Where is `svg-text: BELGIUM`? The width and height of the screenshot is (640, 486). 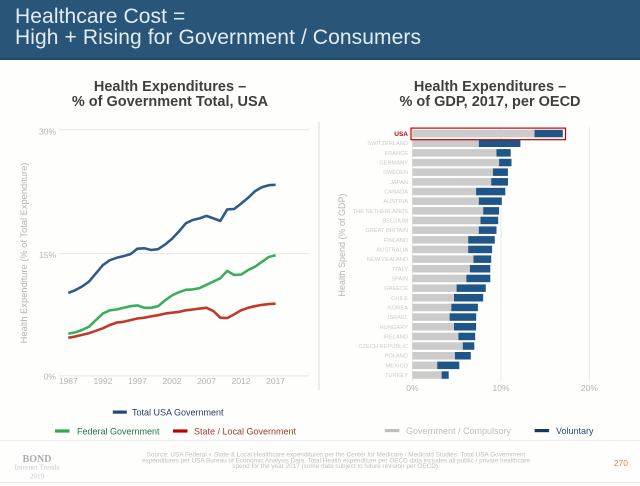
svg-text: BELGIUM is located at coordinates (395, 222).